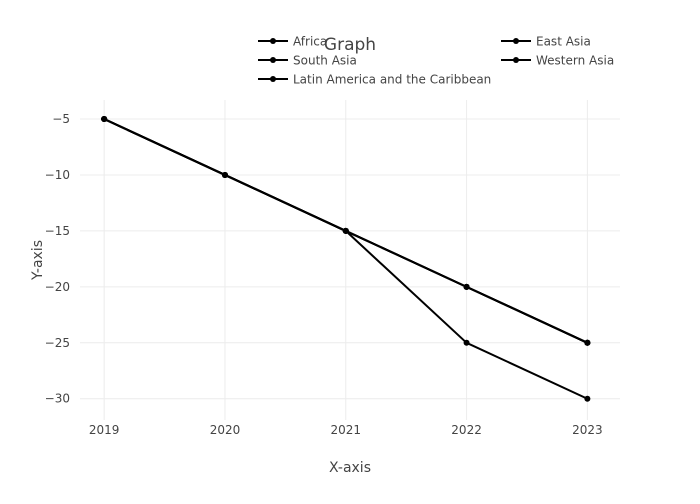  I want to click on legend-label: South Asia, so click(325, 61).